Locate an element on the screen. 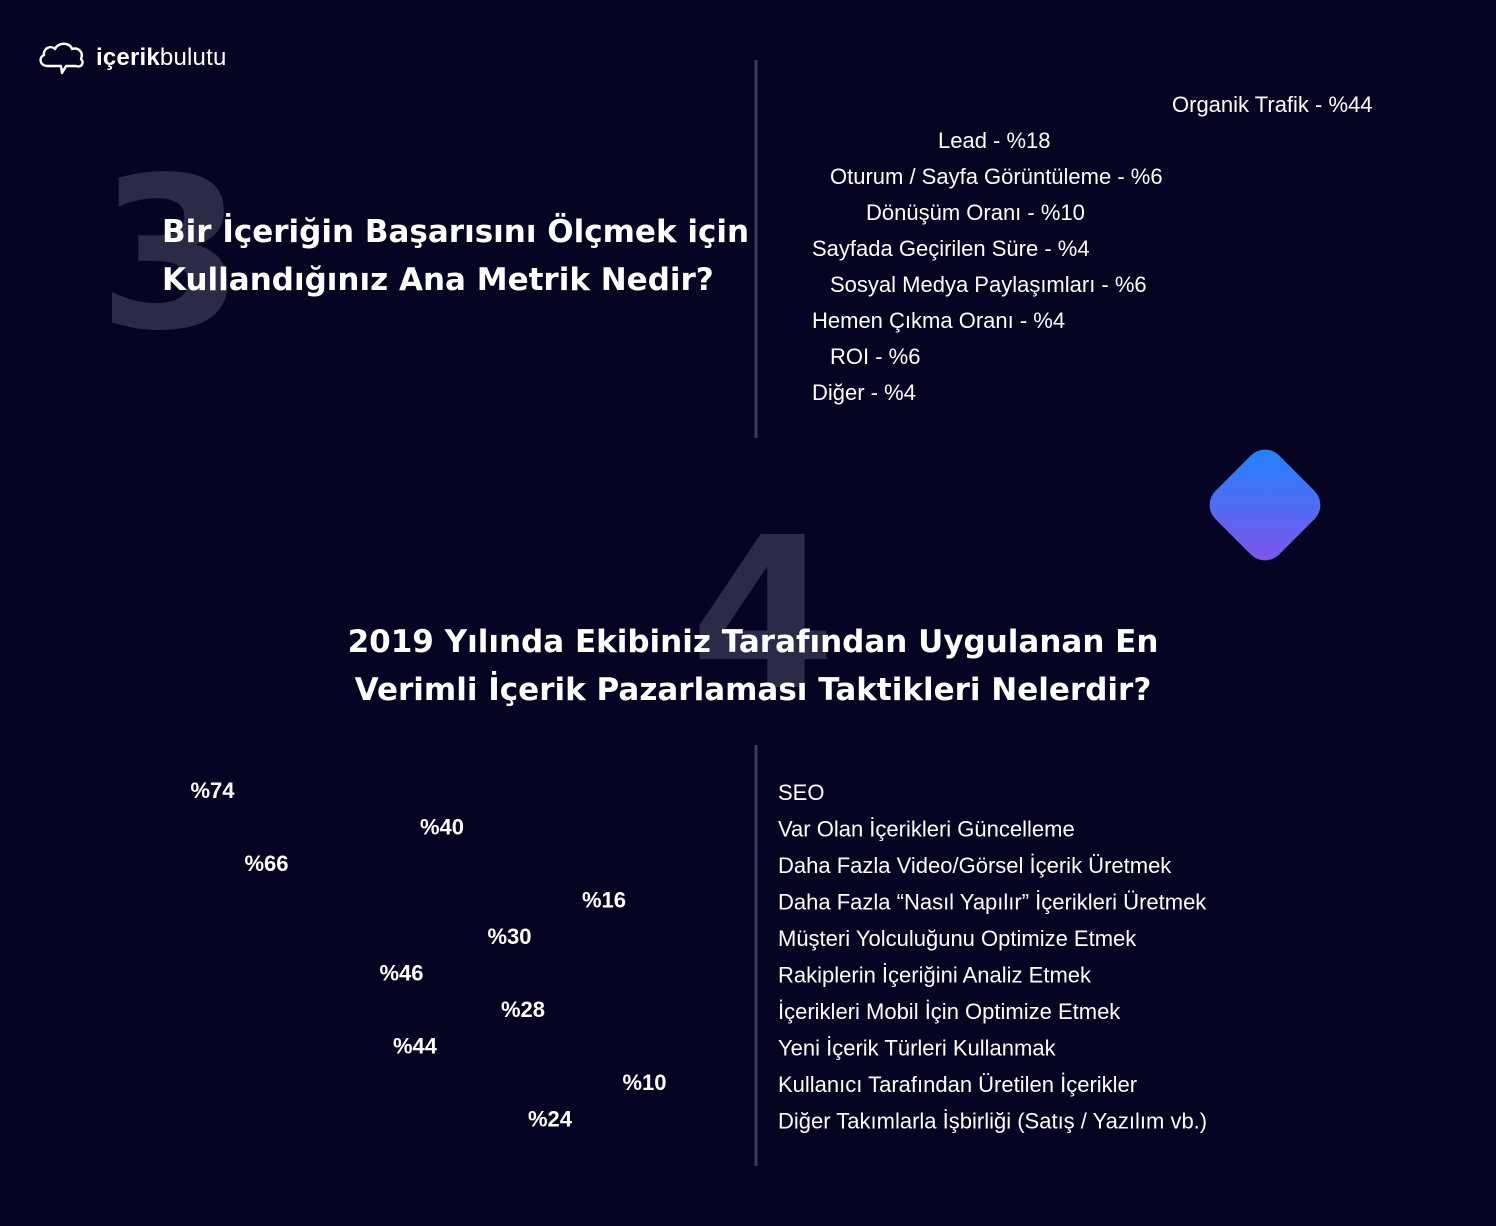 The image size is (1496, 1226). tactic-value-label: %40 is located at coordinates (442, 827).